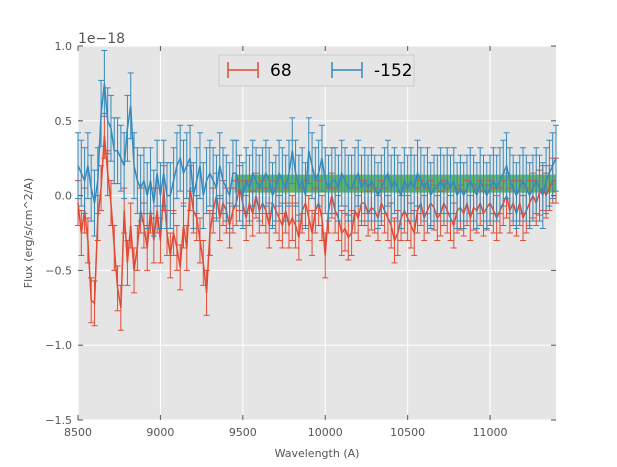 Image resolution: width=617 pixels, height=467 pixels. Describe the element at coordinates (58, 420) in the screenshot. I see `y-tick-label: −1.5` at that location.